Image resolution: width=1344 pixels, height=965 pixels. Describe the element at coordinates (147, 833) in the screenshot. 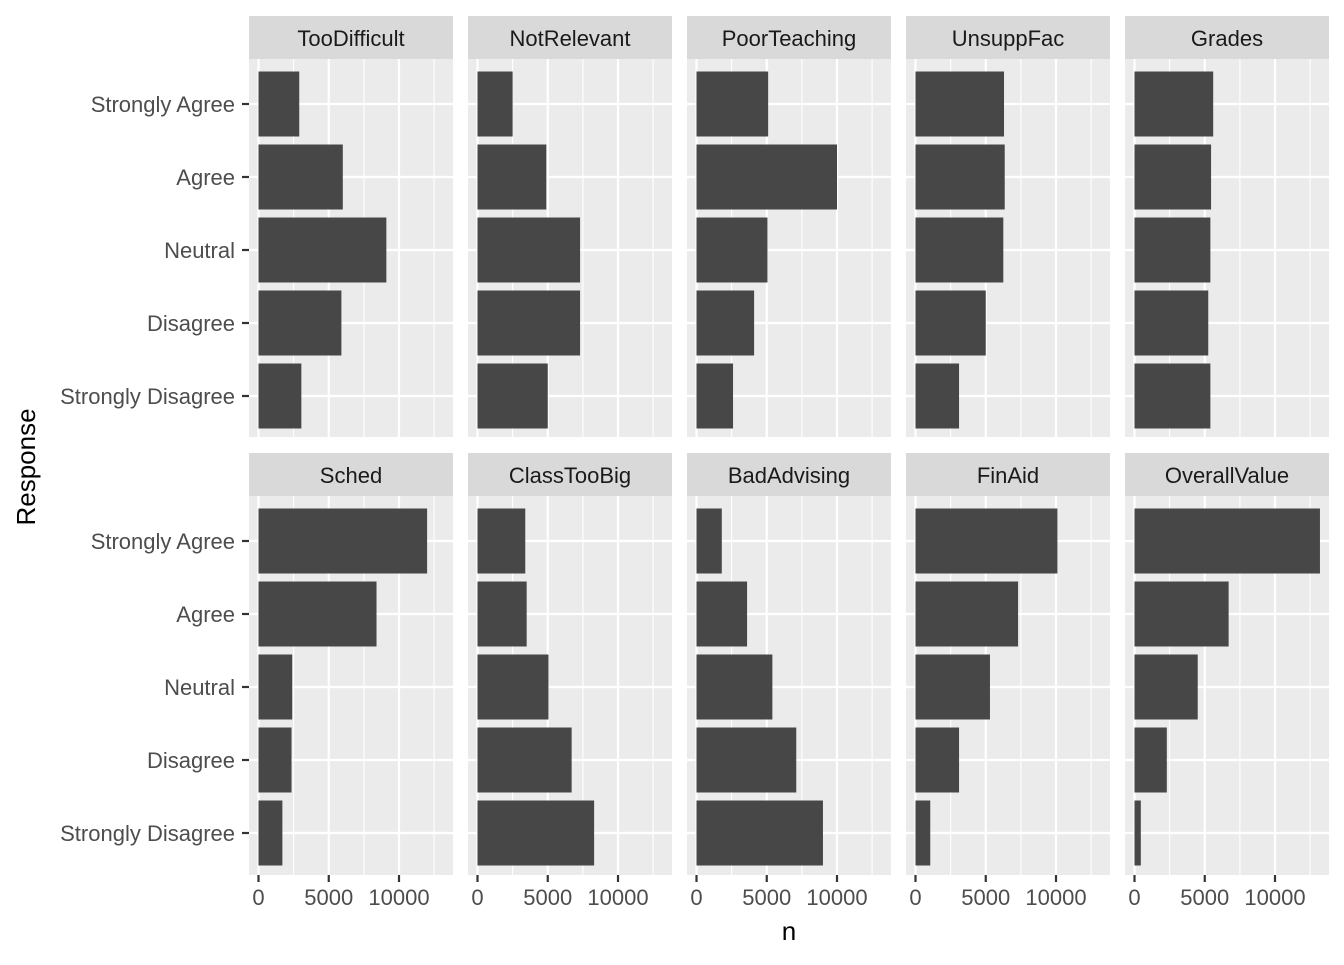

I see `y-tick-label-1: Strongly Disagree` at that location.